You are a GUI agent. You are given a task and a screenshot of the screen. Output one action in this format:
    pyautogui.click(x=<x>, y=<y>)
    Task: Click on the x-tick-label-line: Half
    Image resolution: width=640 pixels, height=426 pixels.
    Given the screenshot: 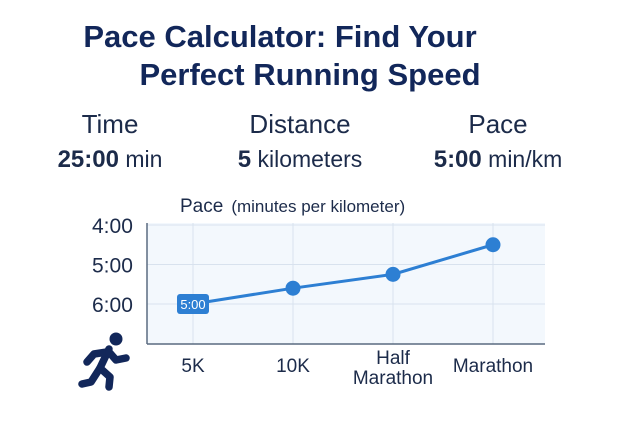 What is the action you would take?
    pyautogui.click(x=393, y=358)
    